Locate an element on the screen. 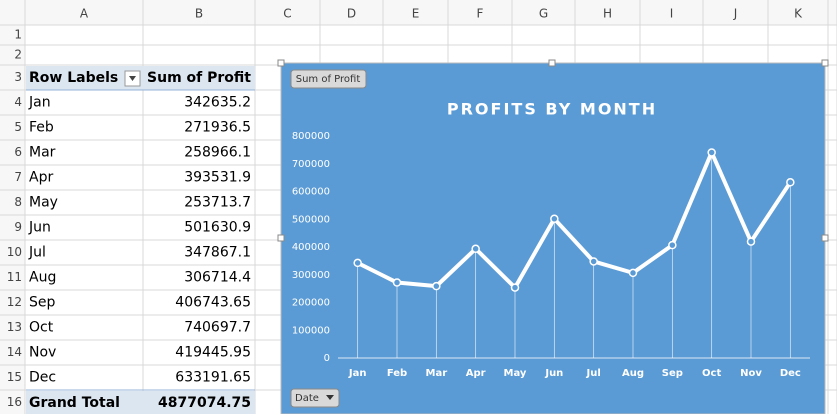  column-header: B is located at coordinates (199, 14).